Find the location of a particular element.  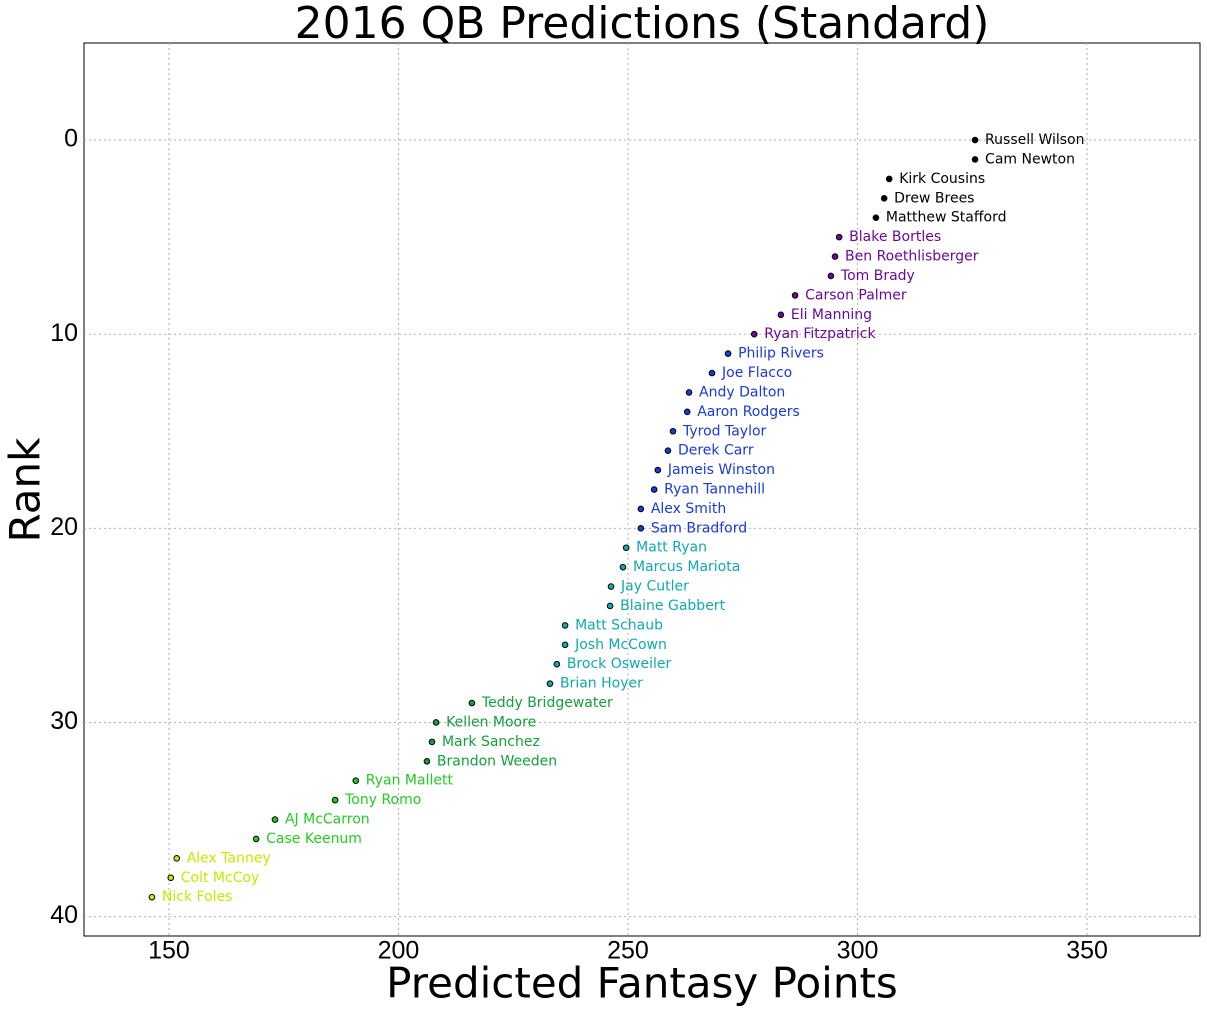

point-label: Tyrod Taylor is located at coordinates (724, 431).